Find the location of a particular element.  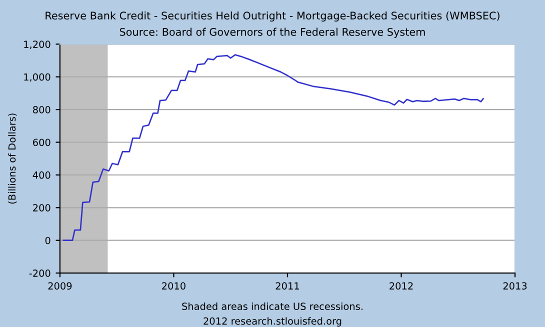

x-tick-label: 2011 is located at coordinates (287, 286).